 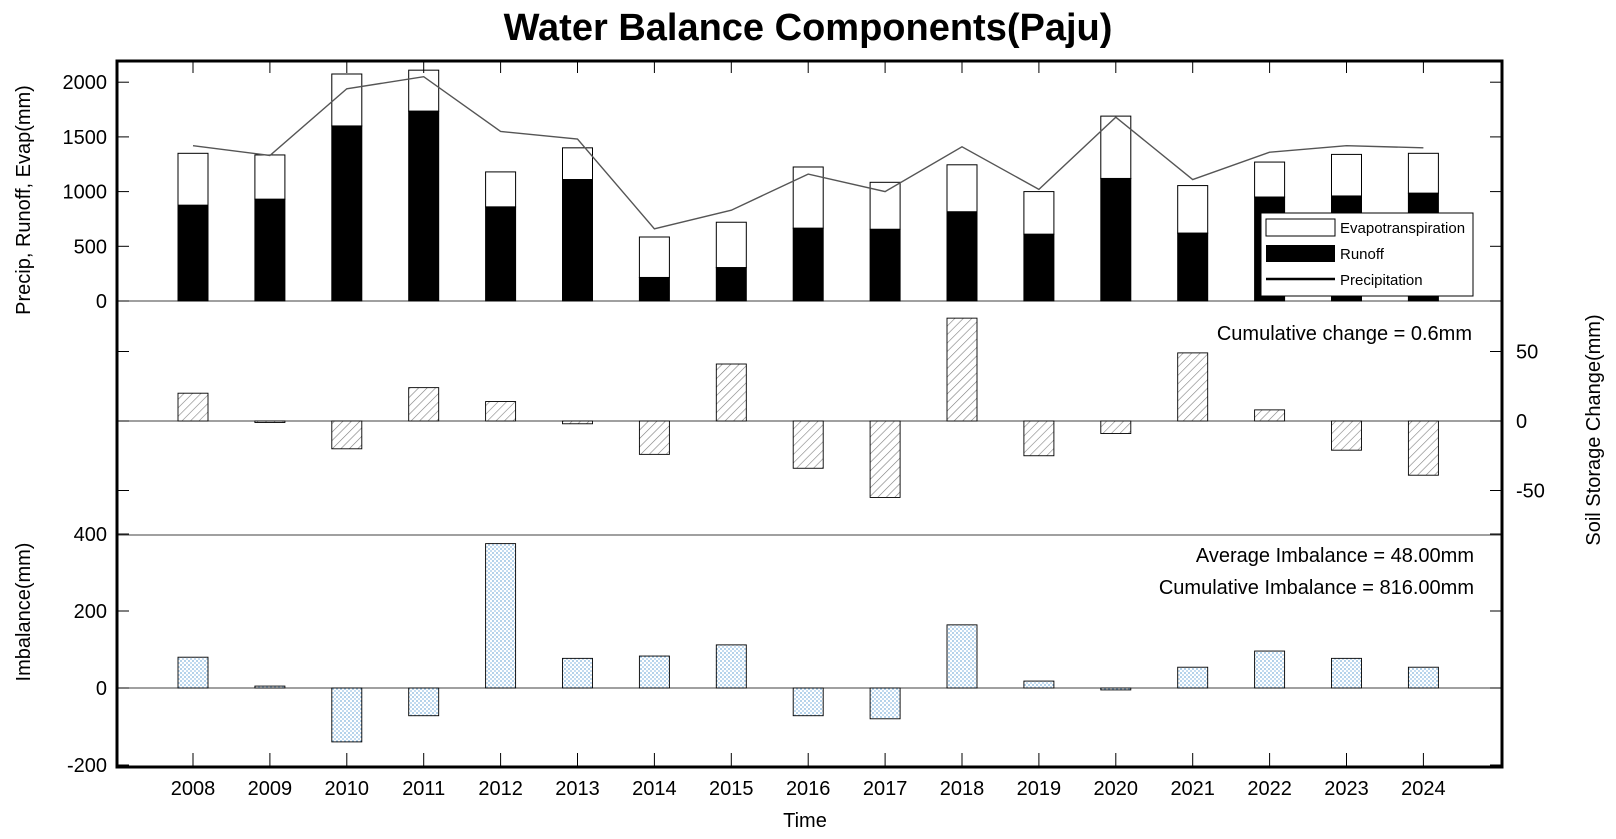 I want to click on legend-label-precipitation: Precipitation, so click(x=1381, y=280).